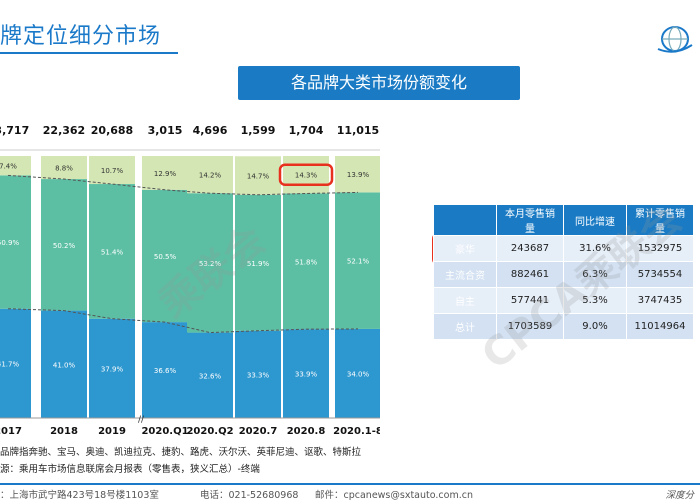 The width and height of the screenshot is (700, 502). Describe the element at coordinates (595, 274) in the screenshot. I see `table-cell: 6.3%` at that location.